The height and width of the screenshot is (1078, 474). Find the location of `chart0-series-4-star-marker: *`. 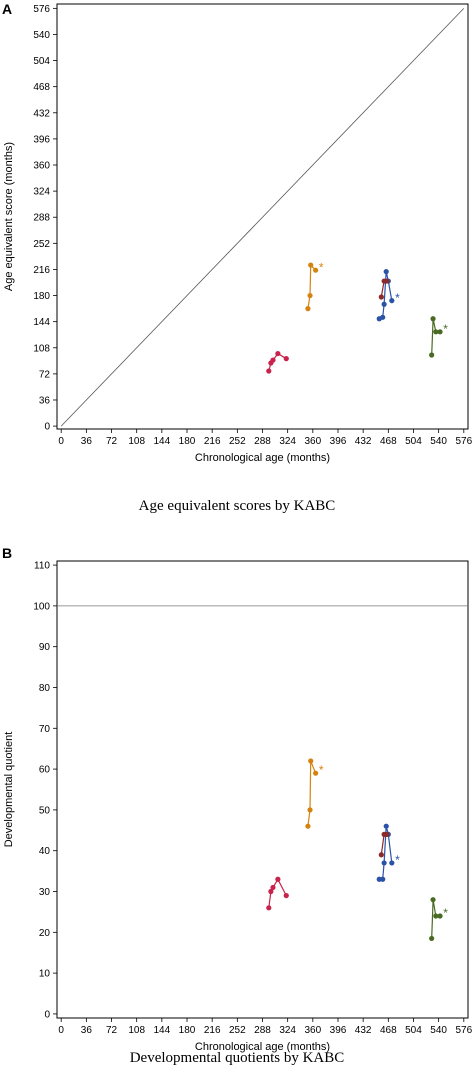

chart0-series-4-star-marker: * is located at coordinates (445, 329).